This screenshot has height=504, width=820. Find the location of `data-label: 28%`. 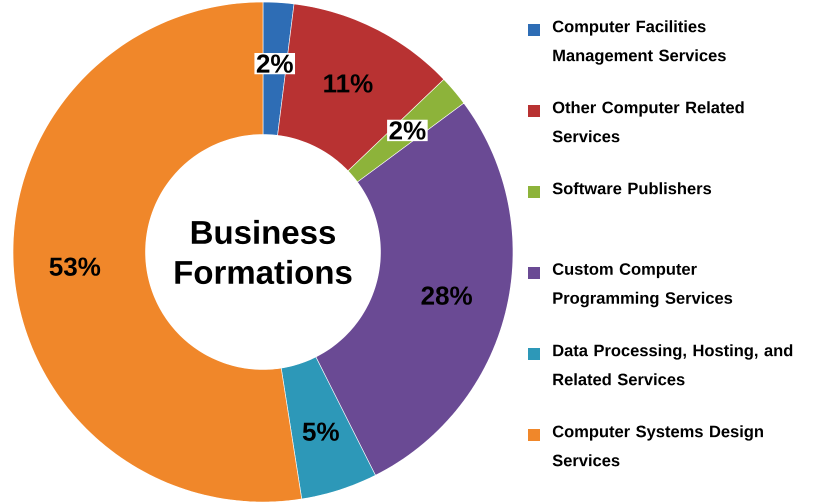

data-label: 28% is located at coordinates (447, 295).